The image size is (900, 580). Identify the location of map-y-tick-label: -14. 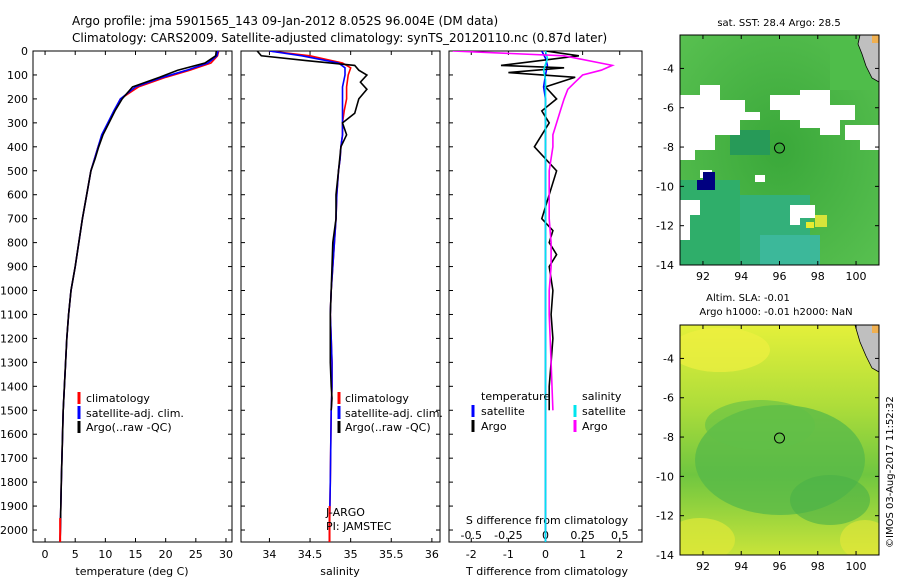
(665, 555).